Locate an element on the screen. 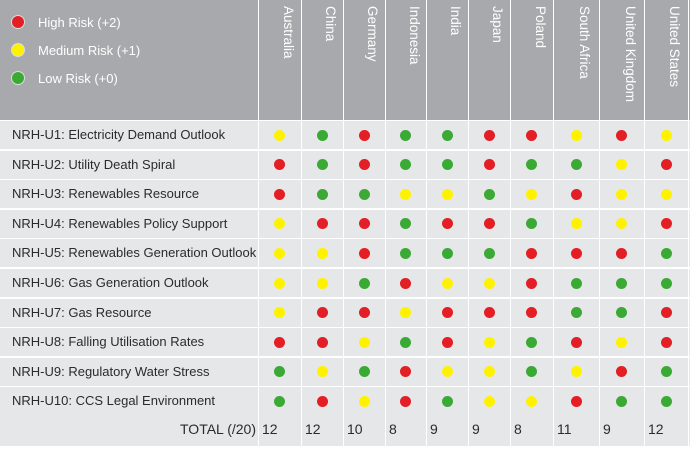 Image resolution: width=690 pixels, height=449 pixels. table-row: NRH-U5: Renewables Generation Outlook is located at coordinates (345, 253).